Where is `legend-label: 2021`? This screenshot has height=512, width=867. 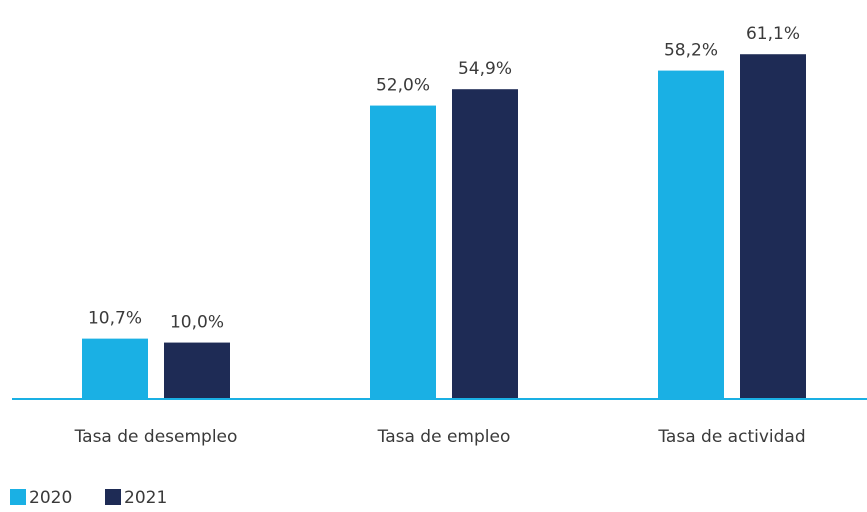
legend-label: 2021 is located at coordinates (145, 498).